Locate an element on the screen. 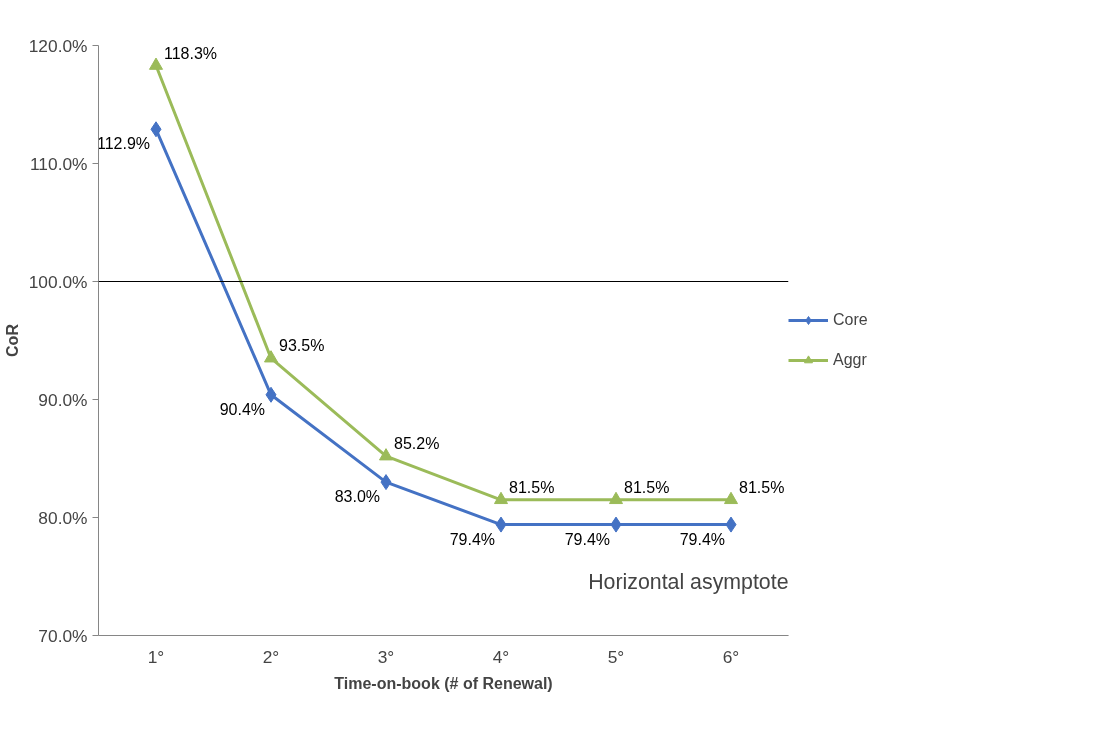 Image resolution: width=1093 pixels, height=738 pixels. data-label: 118.3% is located at coordinates (191, 53).